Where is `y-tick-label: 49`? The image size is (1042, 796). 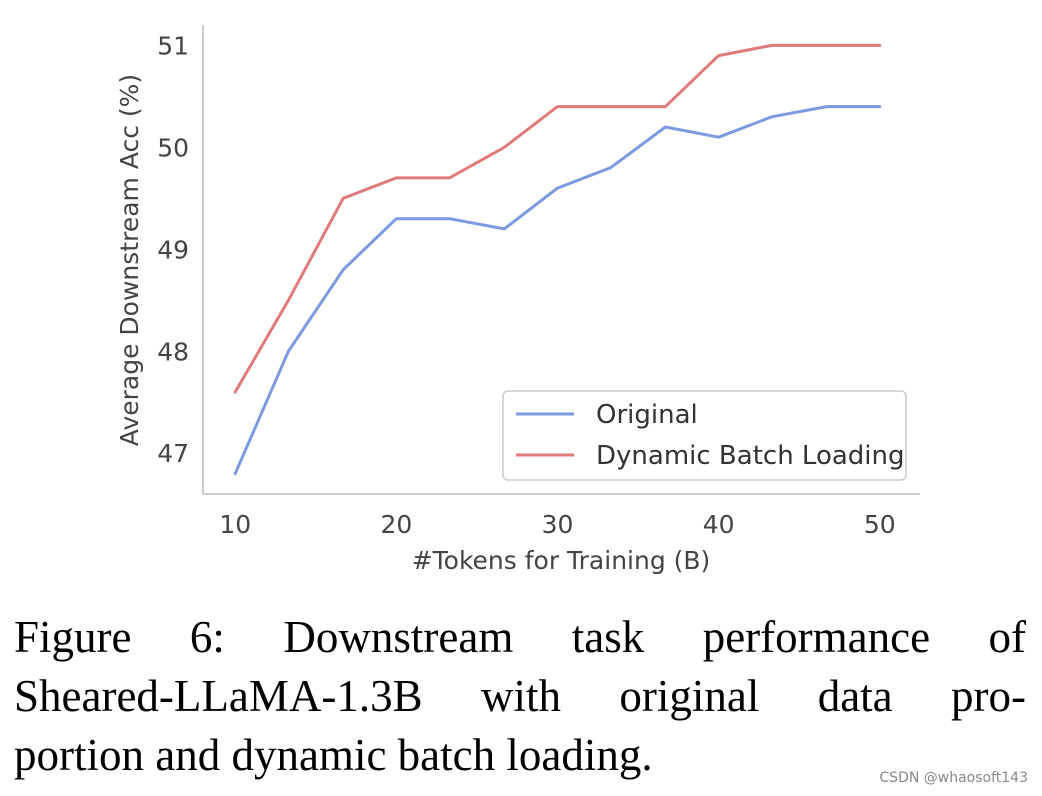
y-tick-label: 49 is located at coordinates (173, 249).